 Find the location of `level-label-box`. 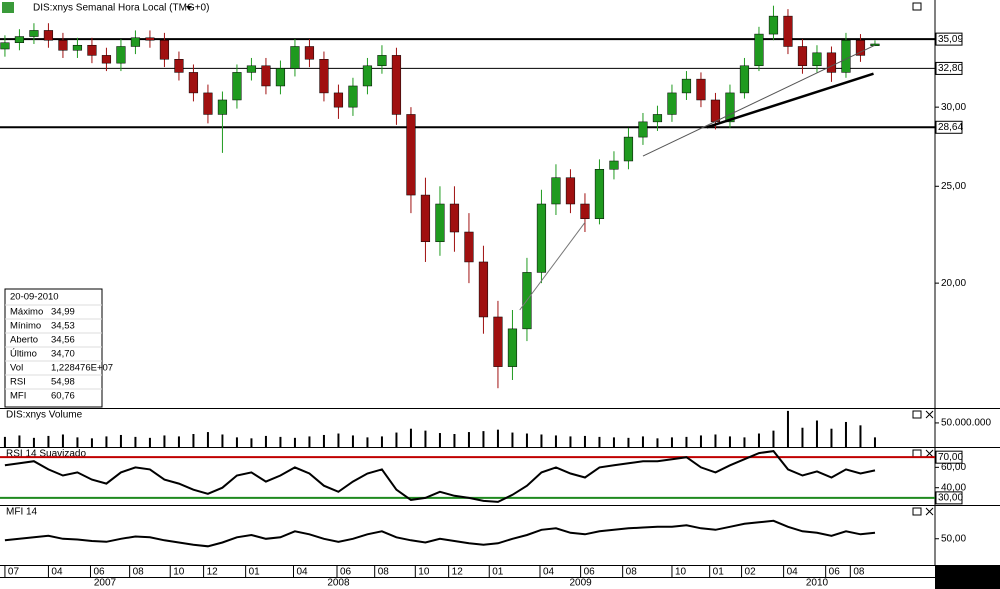

level-label-box is located at coordinates (949, 127).